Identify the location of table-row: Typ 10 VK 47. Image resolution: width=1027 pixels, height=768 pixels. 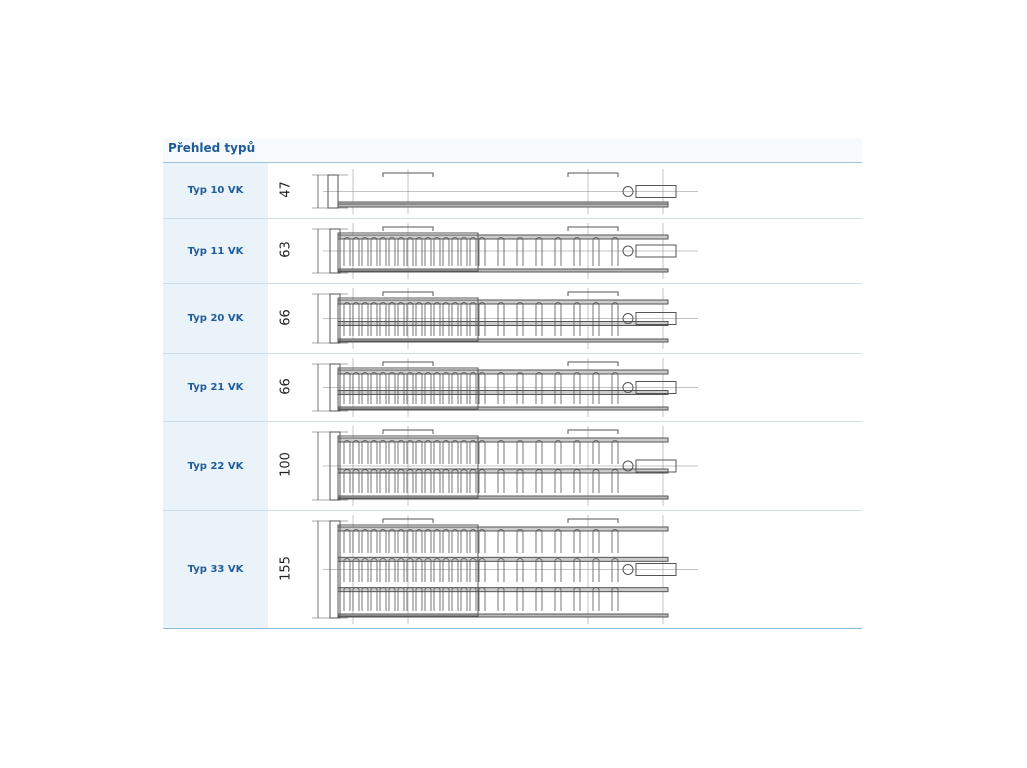
(512, 191).